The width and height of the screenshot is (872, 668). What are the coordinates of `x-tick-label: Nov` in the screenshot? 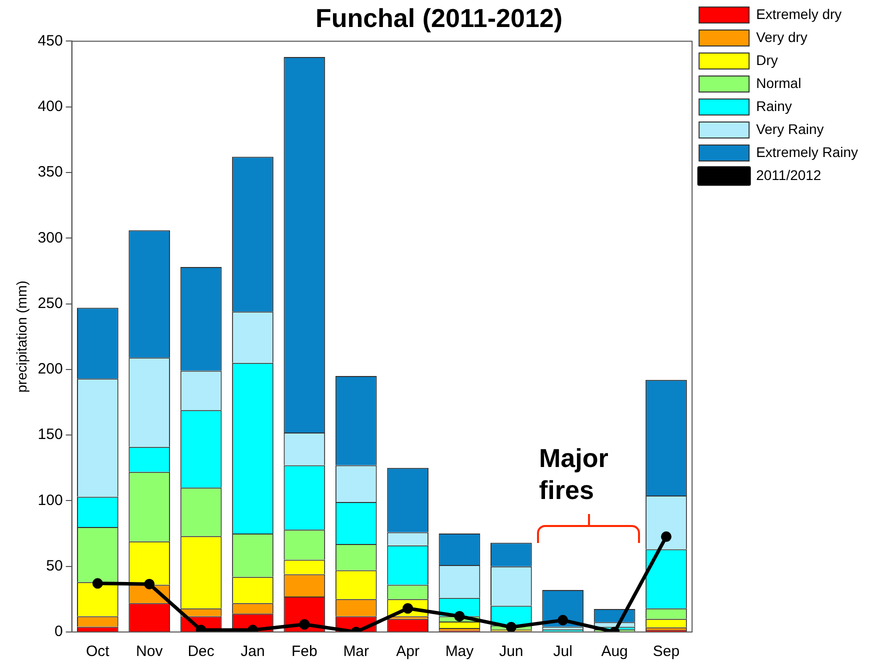 It's located at (150, 651).